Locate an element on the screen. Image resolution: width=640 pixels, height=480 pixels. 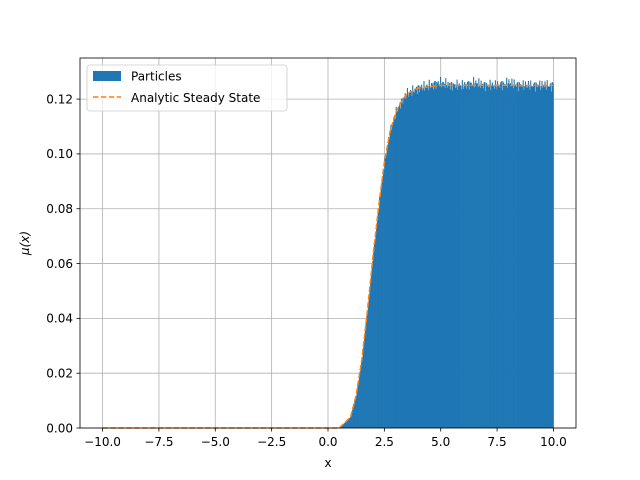
legend-label-analytic: Analytic Steady State is located at coordinates (195, 98).